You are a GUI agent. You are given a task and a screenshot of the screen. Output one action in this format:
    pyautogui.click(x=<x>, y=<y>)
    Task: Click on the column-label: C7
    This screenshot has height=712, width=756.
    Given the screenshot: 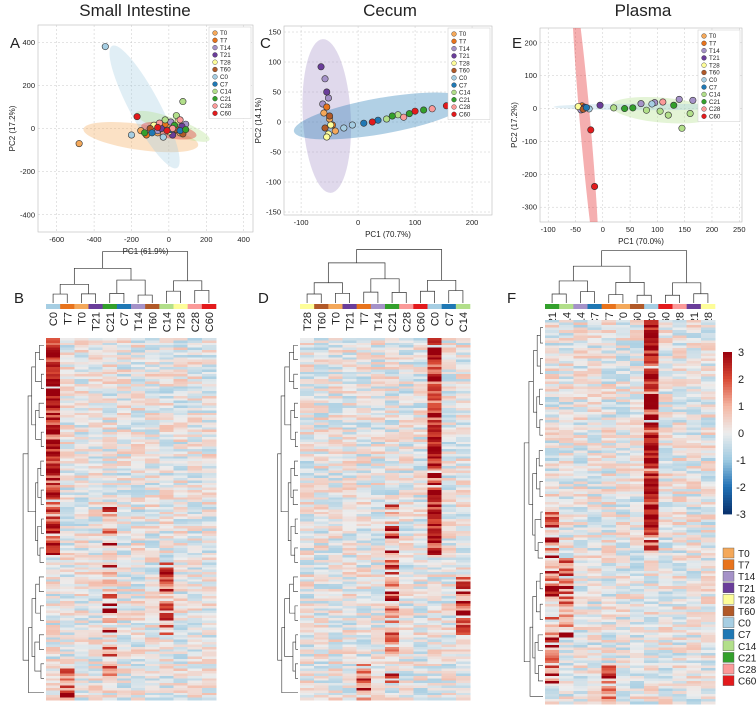 What is the action you would take?
    pyautogui.click(x=450, y=319)
    